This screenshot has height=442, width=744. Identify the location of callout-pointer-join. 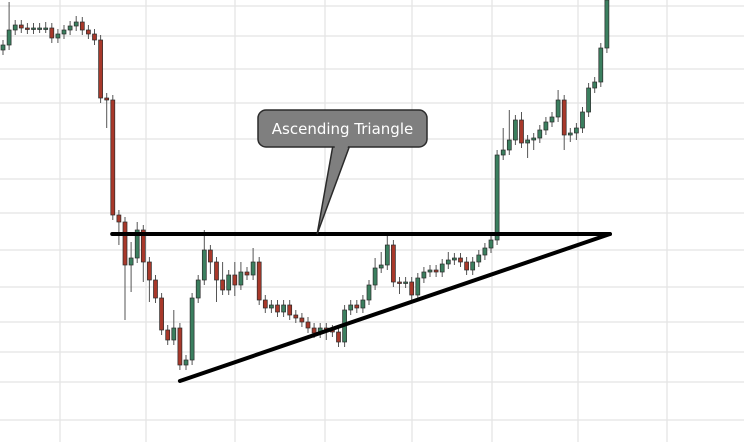
(341, 147).